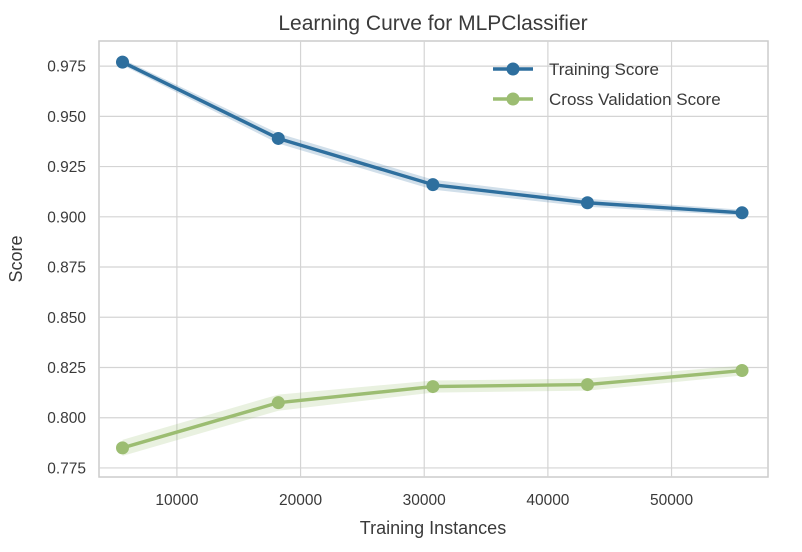 Image resolution: width=802 pixels, height=552 pixels. What do you see at coordinates (66, 167) in the screenshot?
I see `y-tick-label: 0.925` at bounding box center [66, 167].